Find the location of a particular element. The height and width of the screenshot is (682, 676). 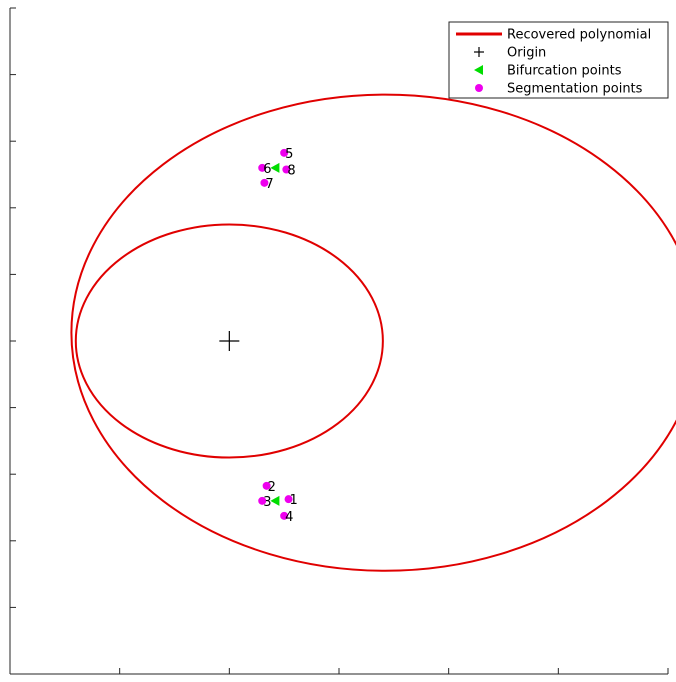

segmentation-label-6: 6 is located at coordinates (267, 169).